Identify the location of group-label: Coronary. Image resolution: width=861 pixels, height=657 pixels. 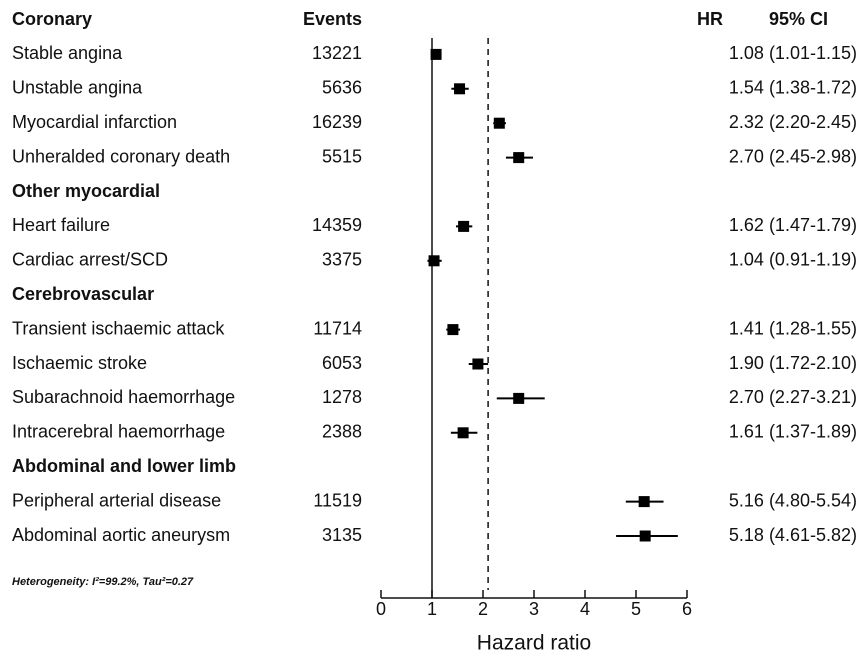
(52, 19).